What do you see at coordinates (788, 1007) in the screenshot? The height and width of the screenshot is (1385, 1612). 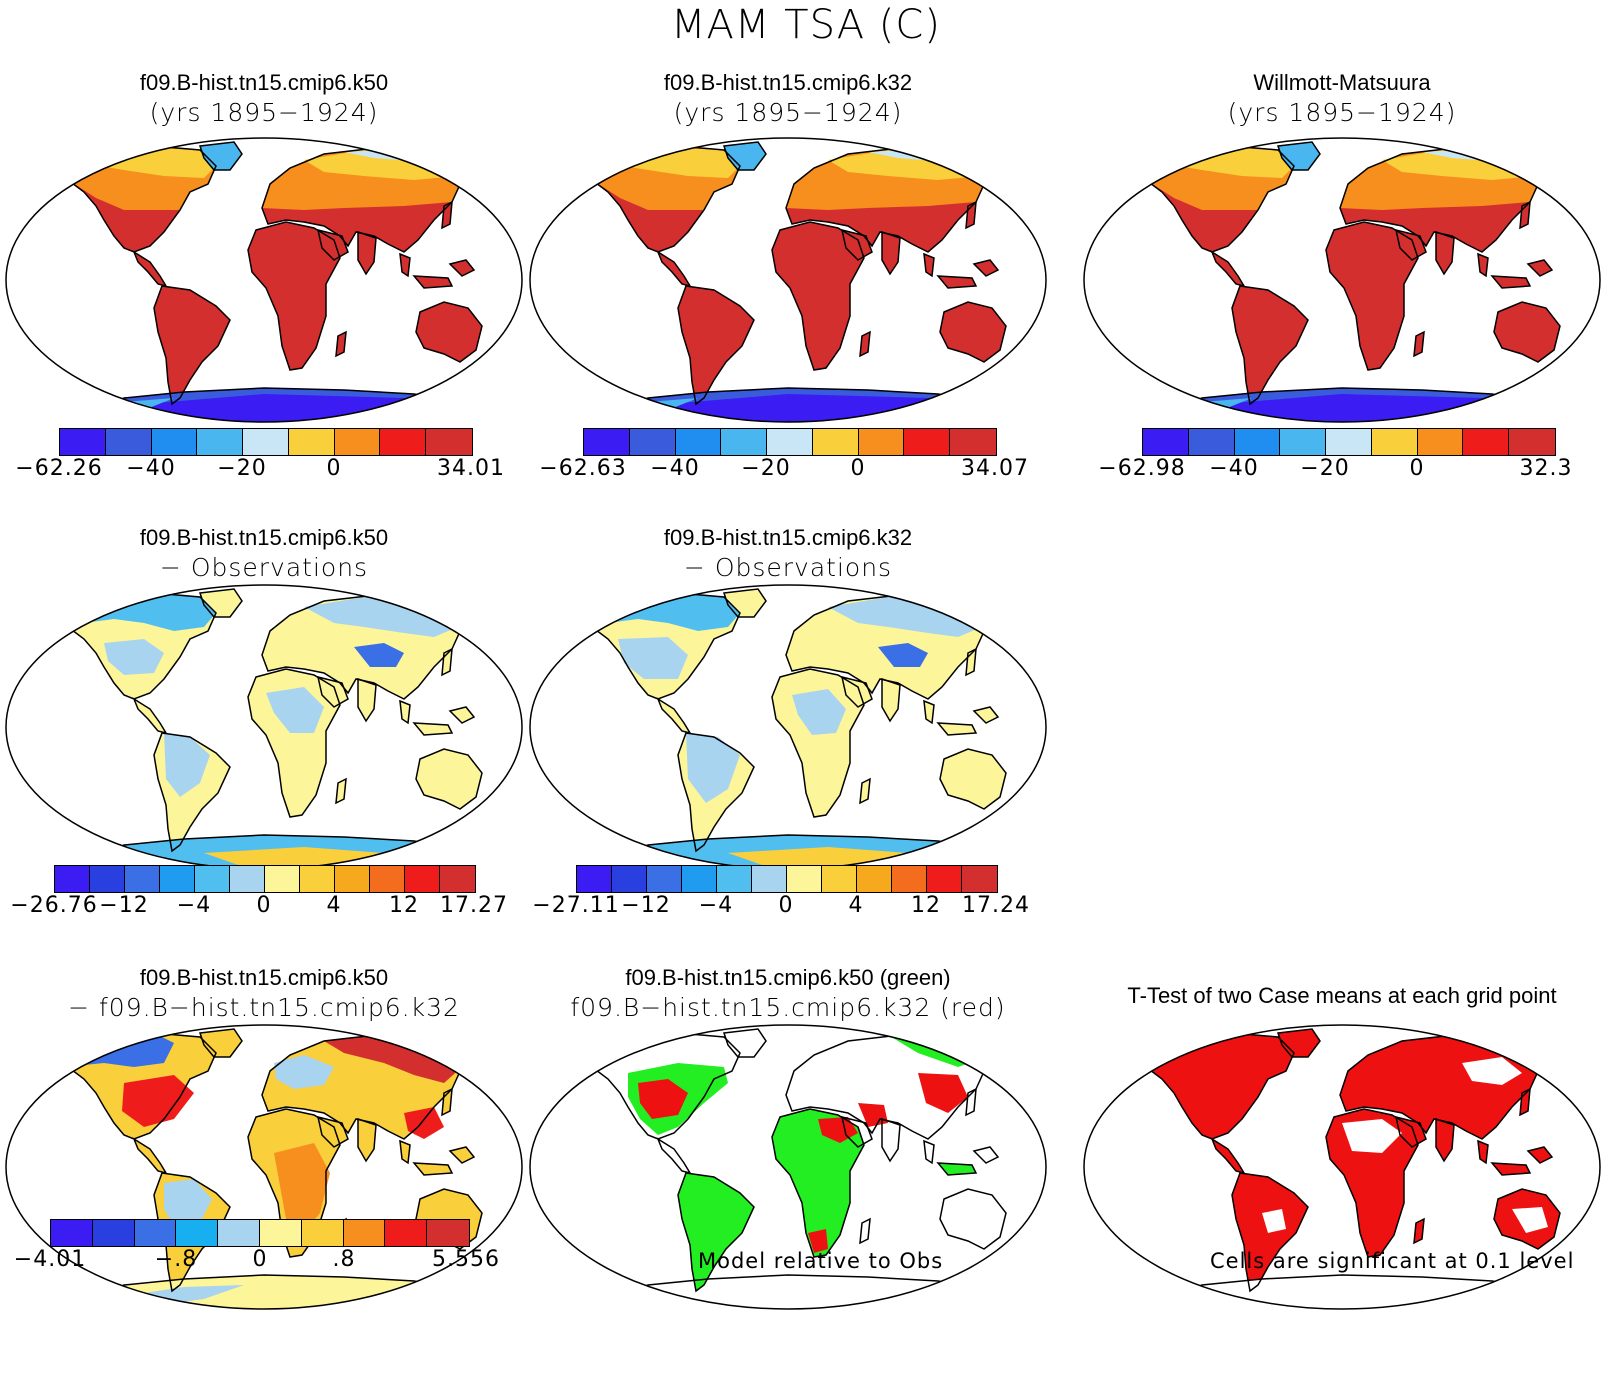 I see `panel-subtitle: f09.B−hist.tn15.cmip6.k32 (red)` at bounding box center [788, 1007].